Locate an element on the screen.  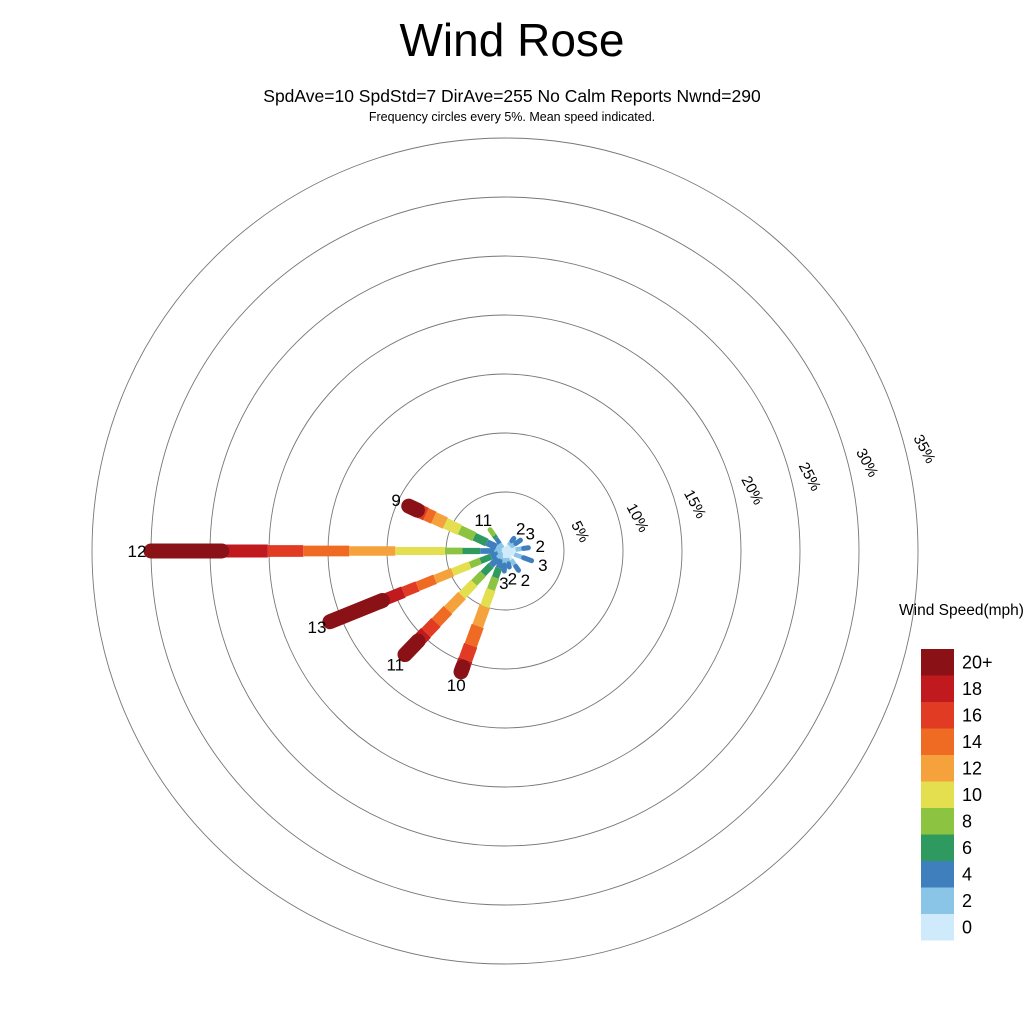
ring-label: 15% is located at coordinates (694, 504).